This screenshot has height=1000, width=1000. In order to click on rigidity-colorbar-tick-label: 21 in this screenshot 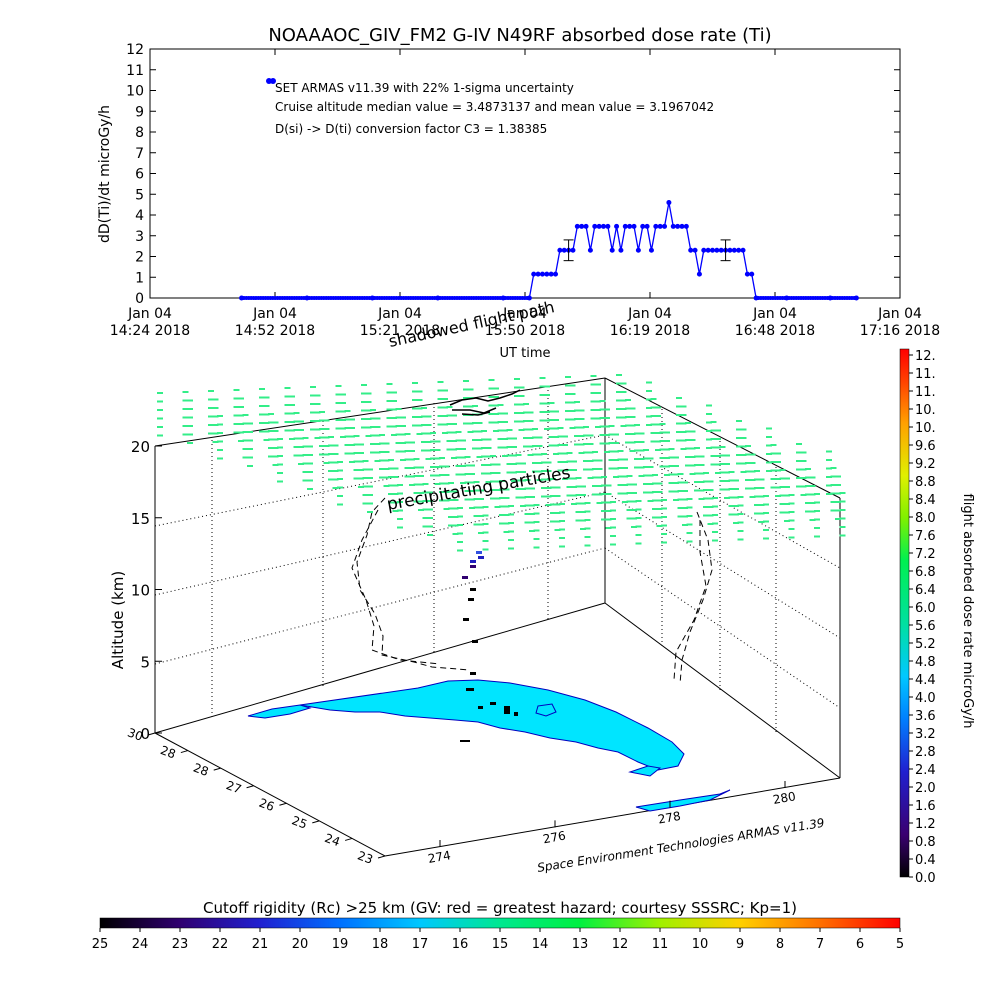, I will do `click(260, 944)`.